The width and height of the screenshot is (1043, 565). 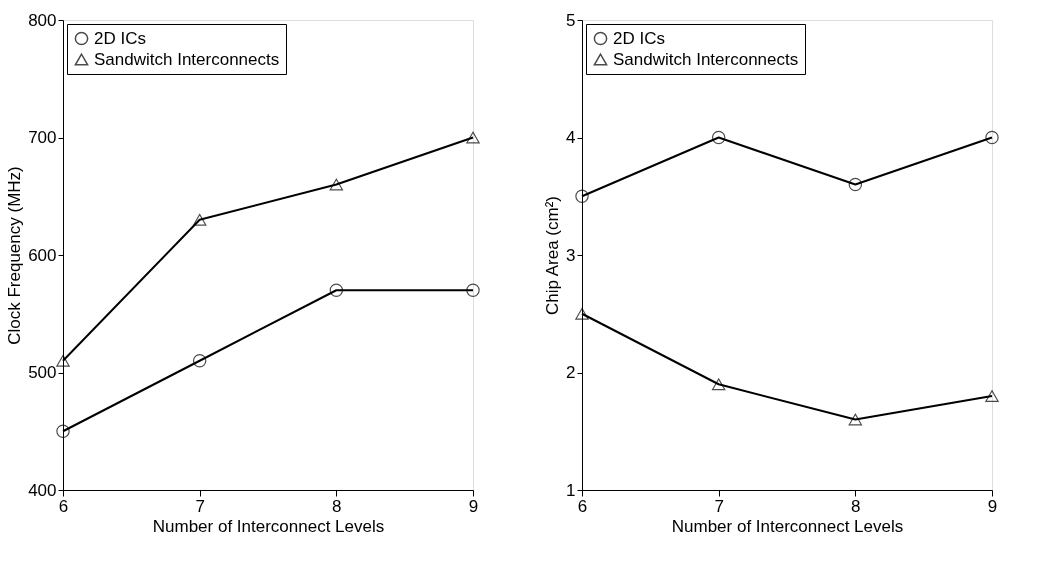 I want to click on y-axis-title: Chip Area (cm²), so click(x=553, y=255).